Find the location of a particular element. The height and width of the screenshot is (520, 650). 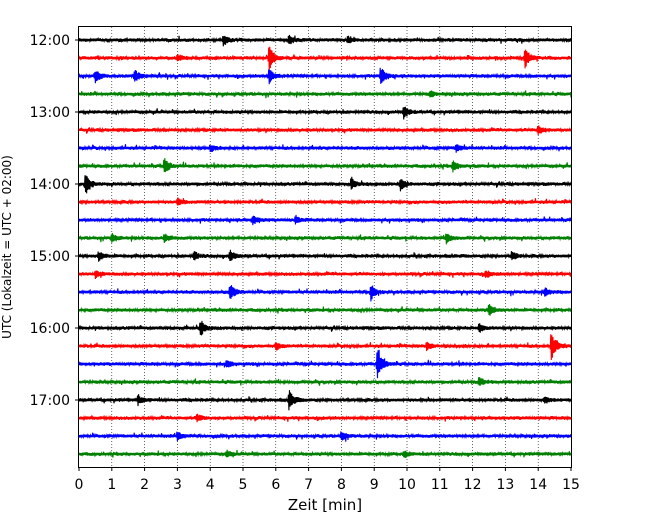

x-tick-label: 0 is located at coordinates (79, 485).